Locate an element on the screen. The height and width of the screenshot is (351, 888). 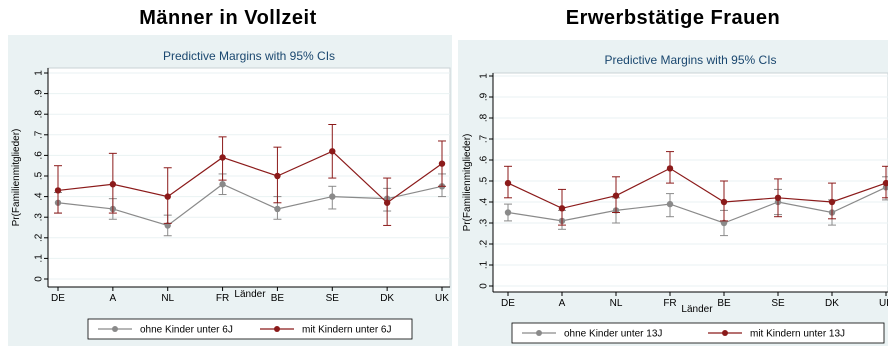
legend-label: mit Kindern unter 6J is located at coordinates (347, 330).